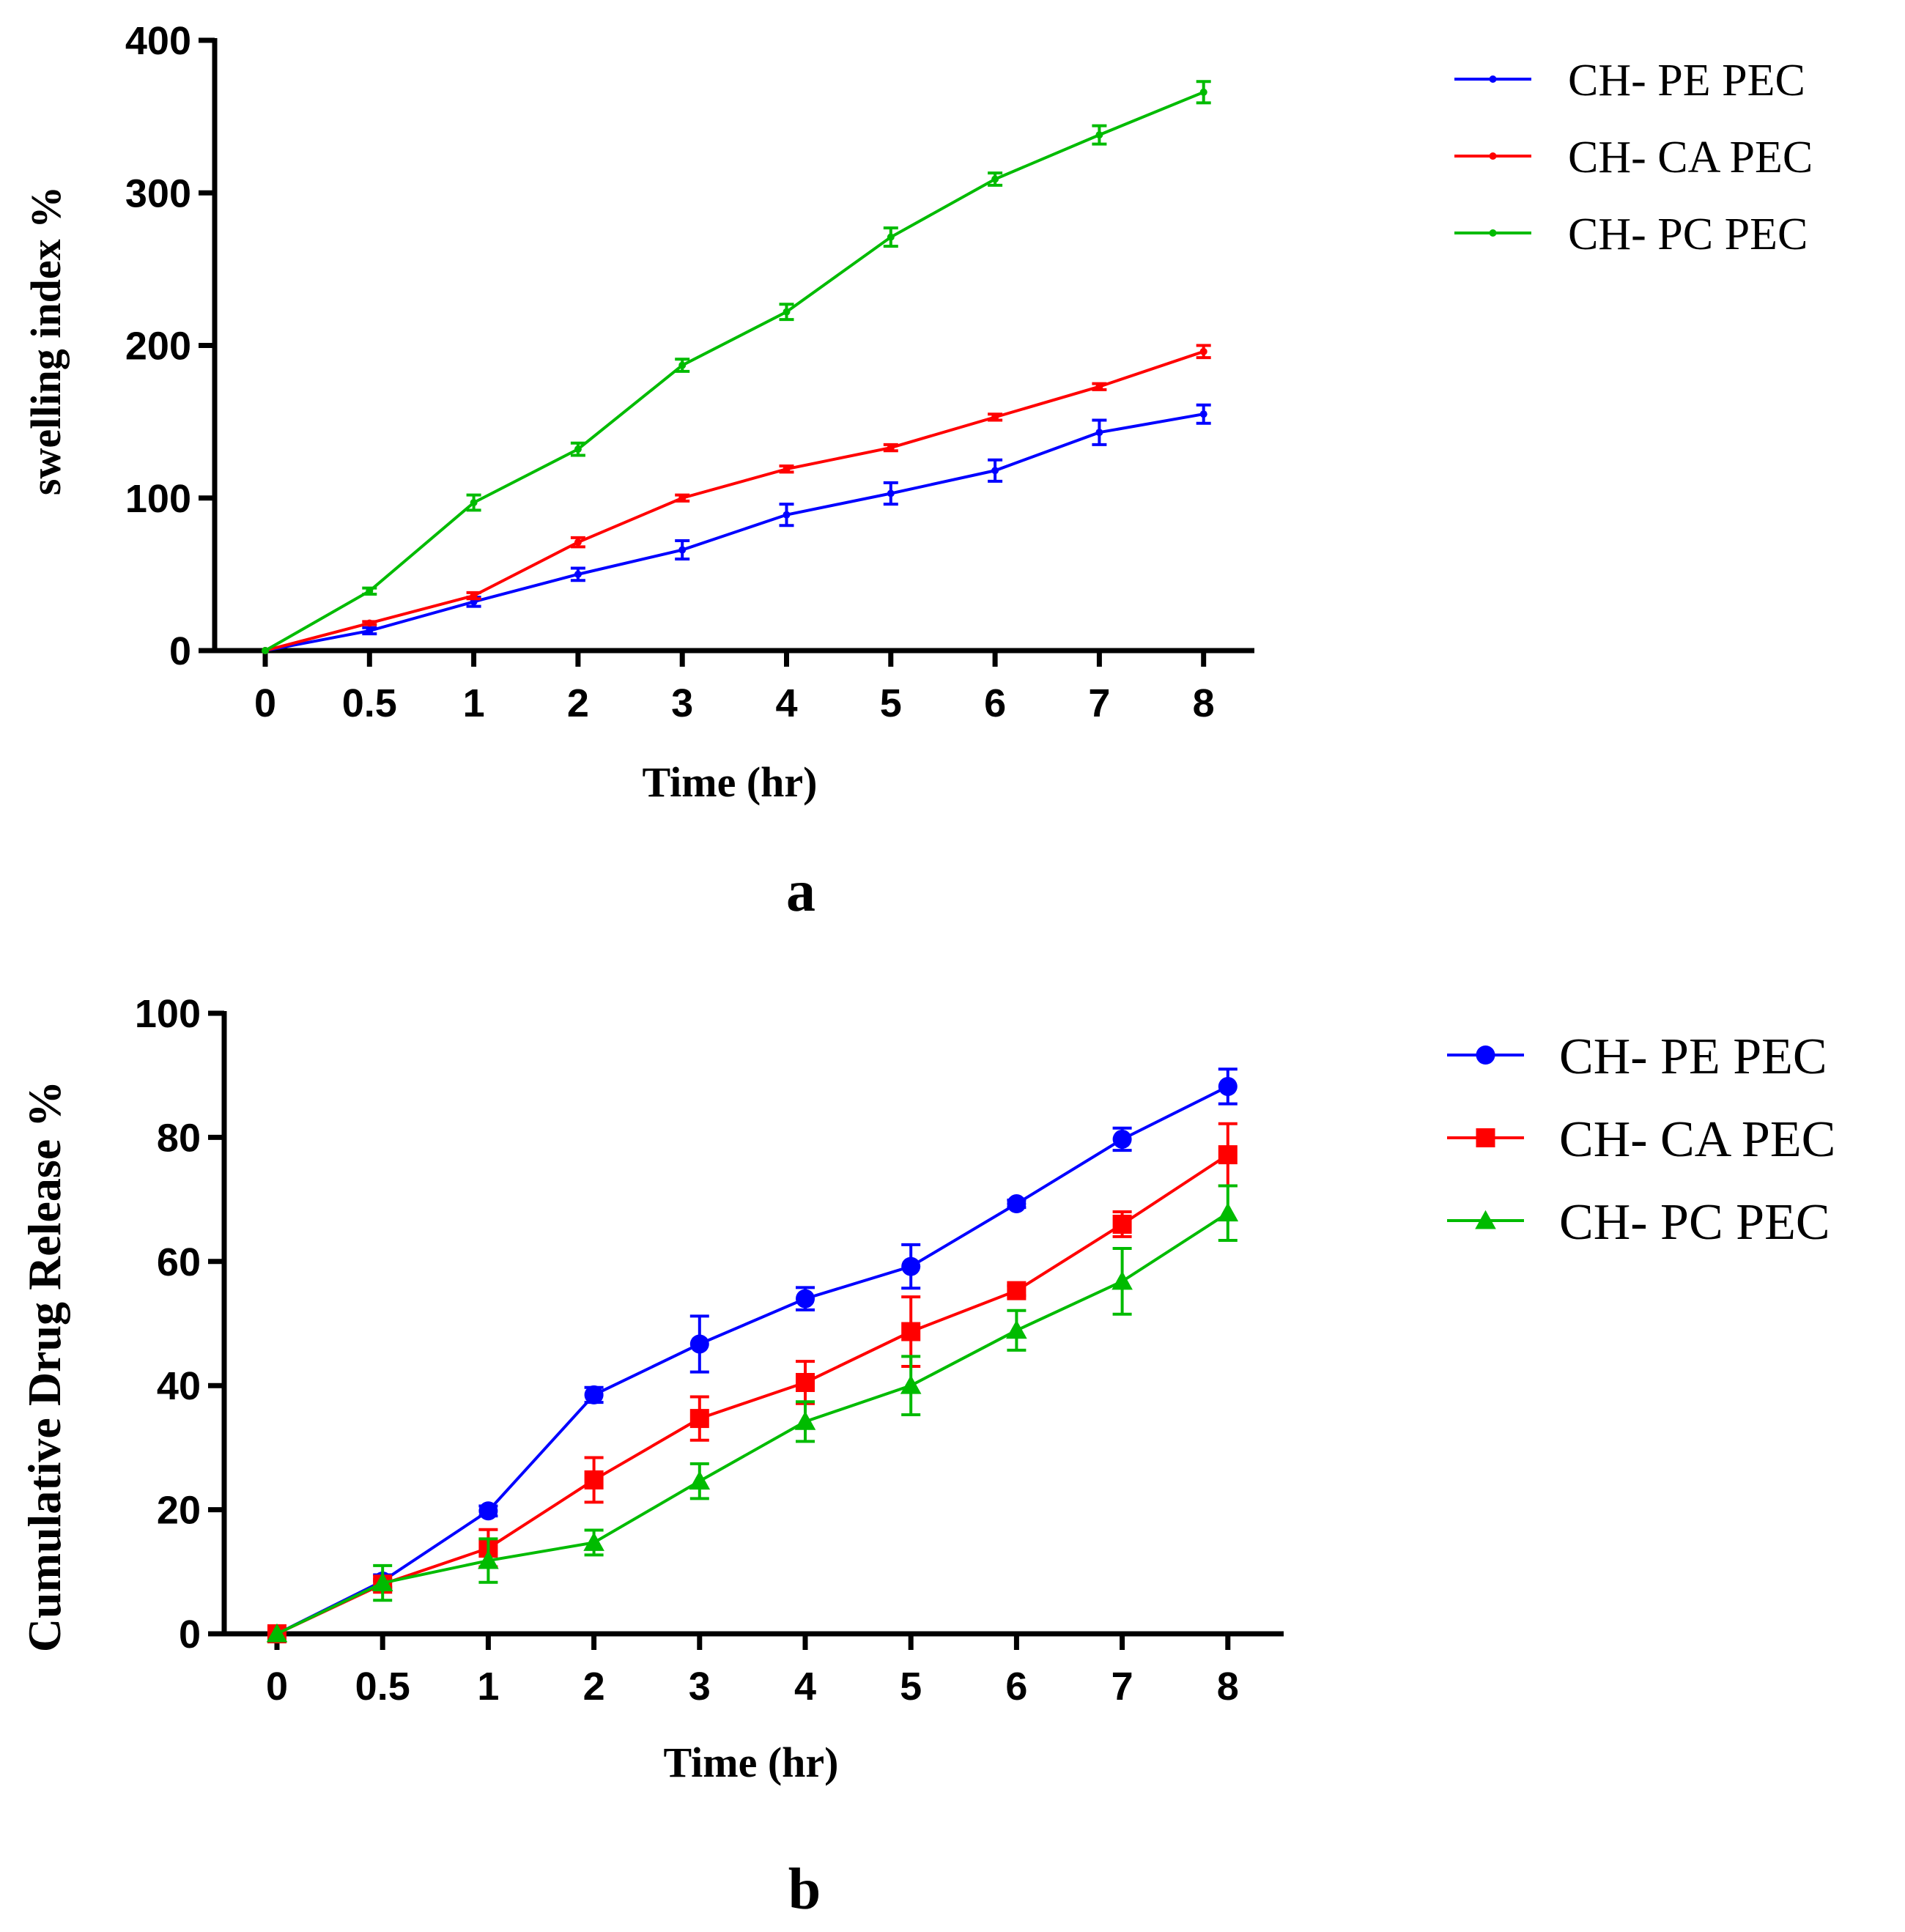  I want to click on panel-b-label: b, so click(804, 1889).